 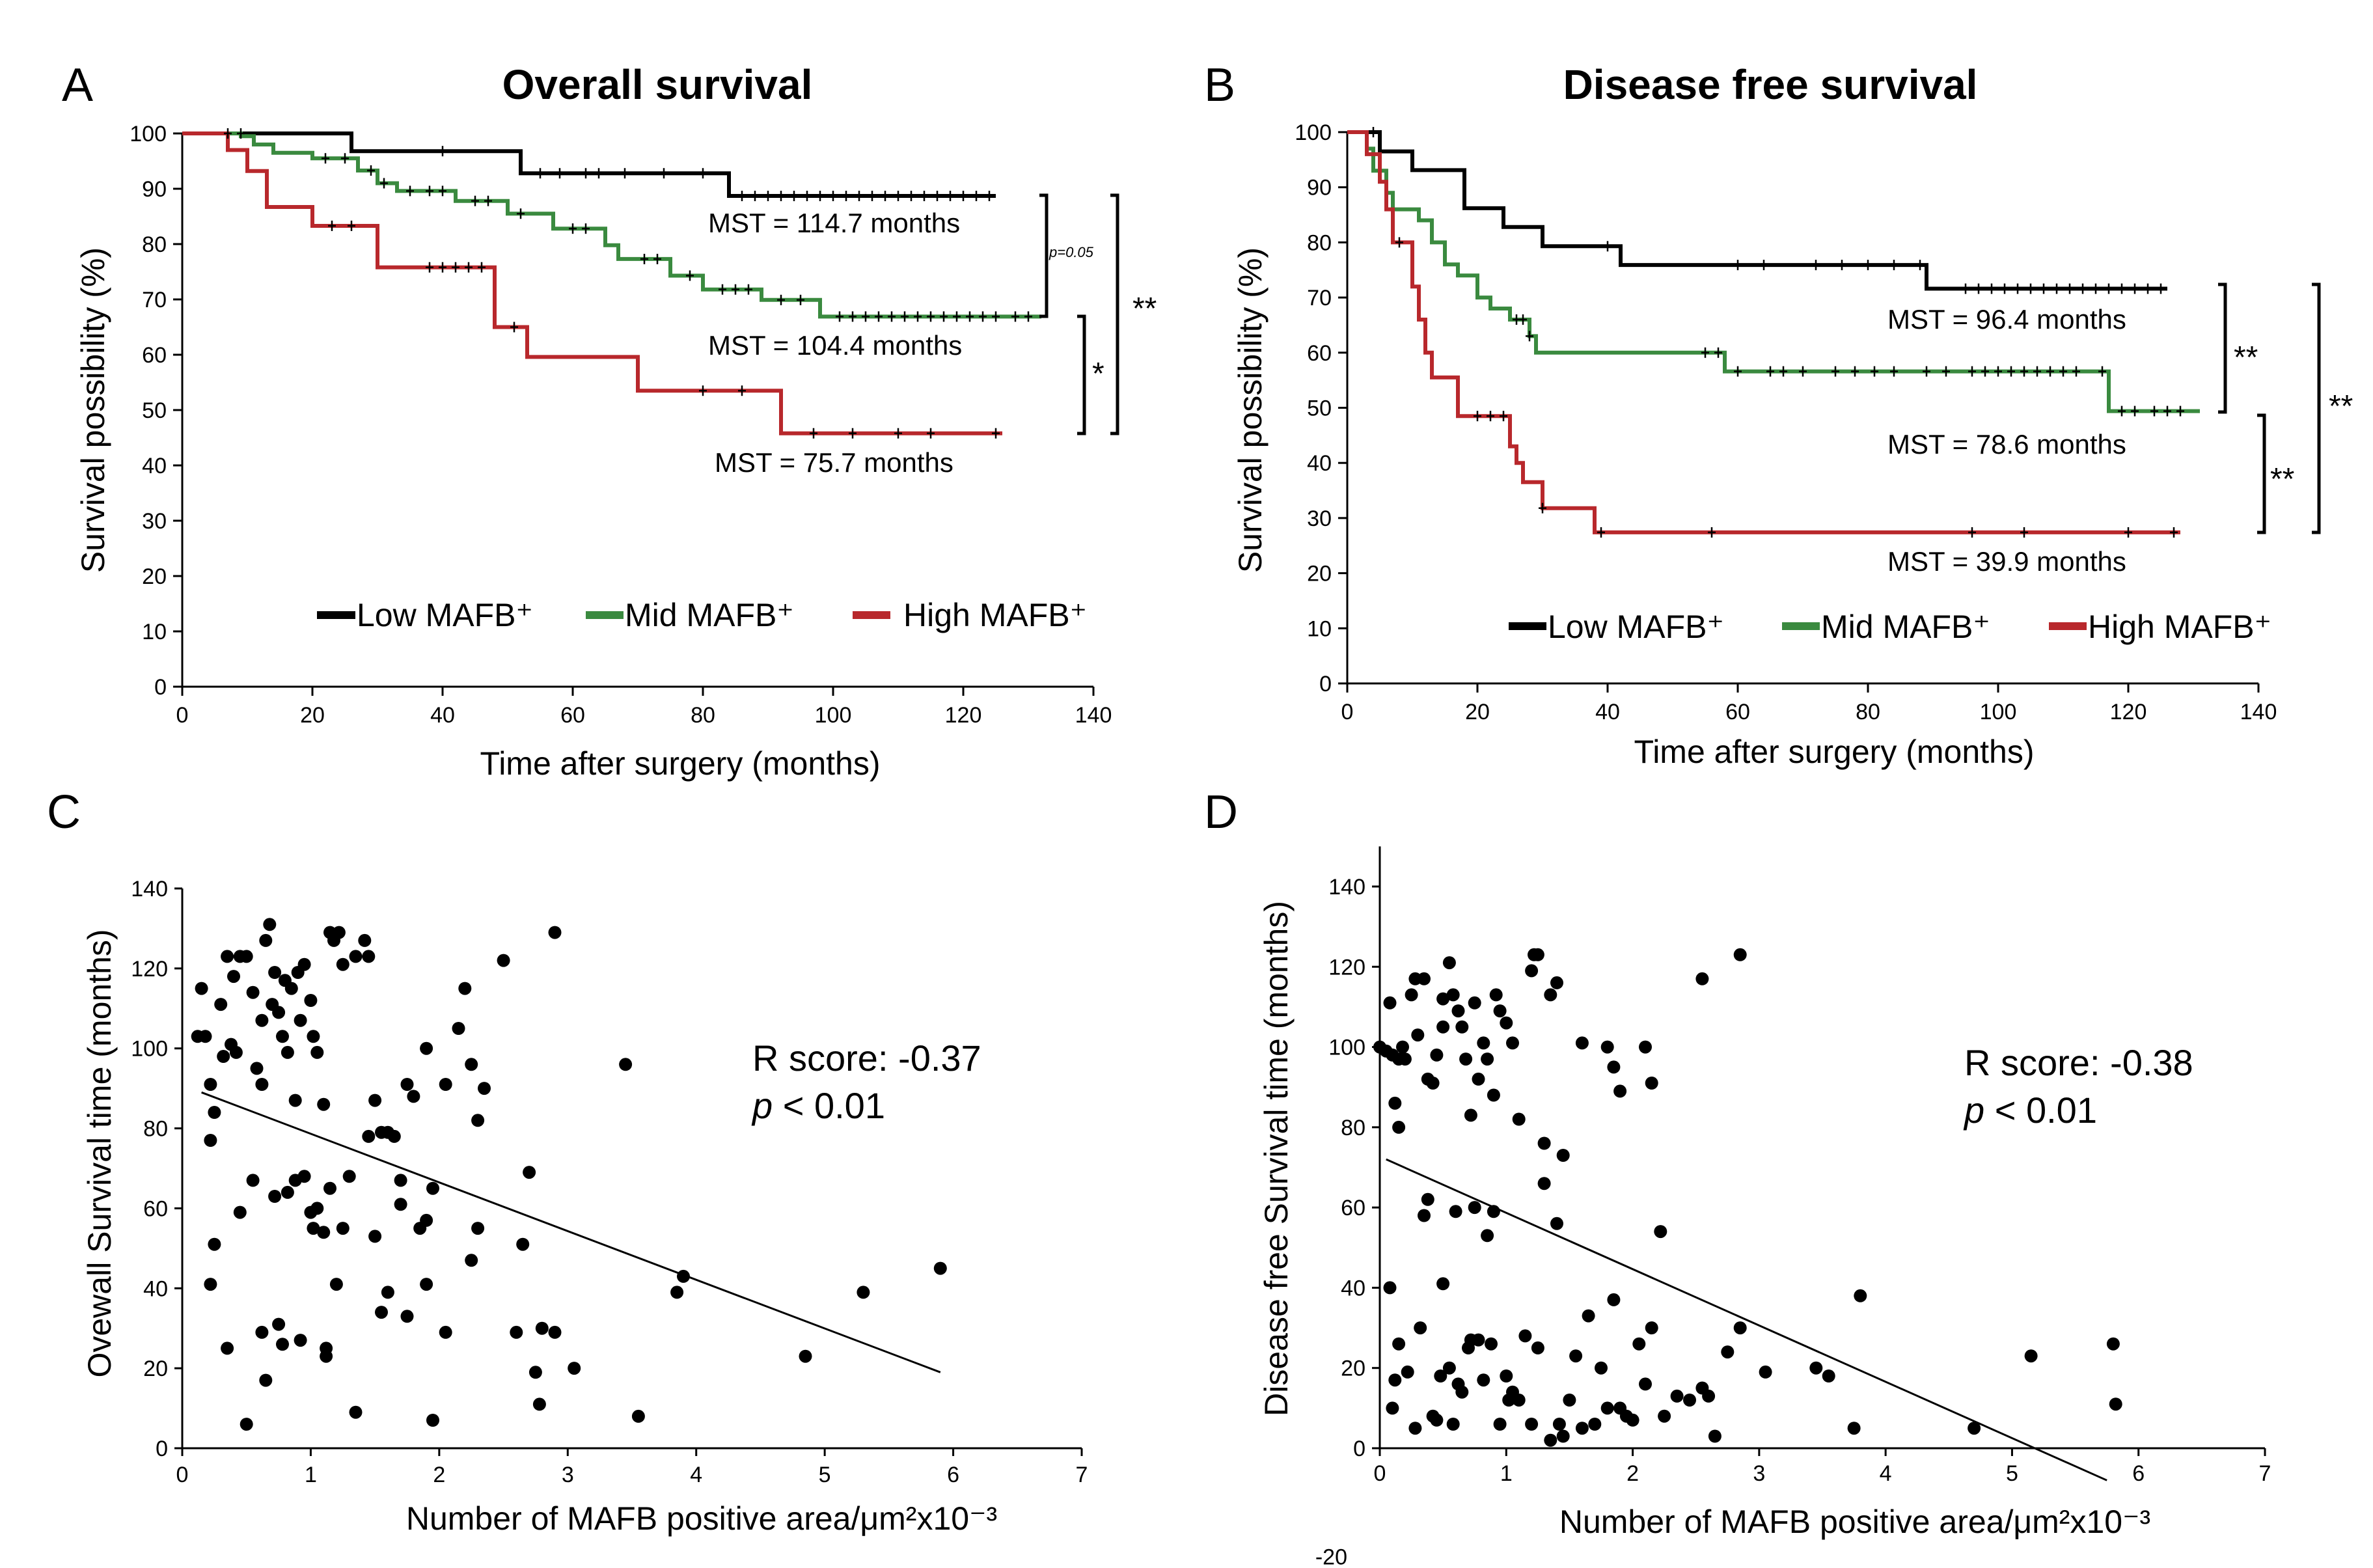 What do you see at coordinates (2078, 1062) in the screenshot?
I see `r-score-d: R score: -0.38` at bounding box center [2078, 1062].